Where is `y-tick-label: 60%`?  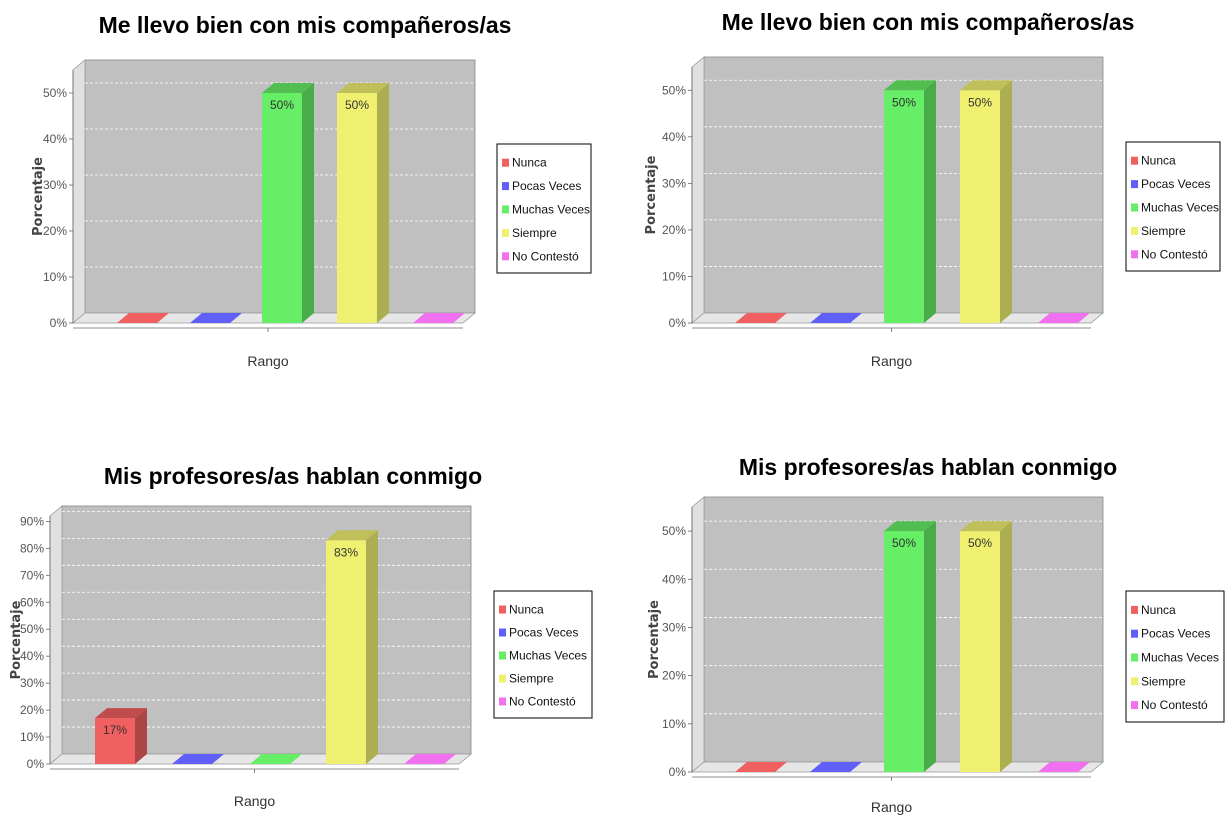 y-tick-label: 60% is located at coordinates (32, 602).